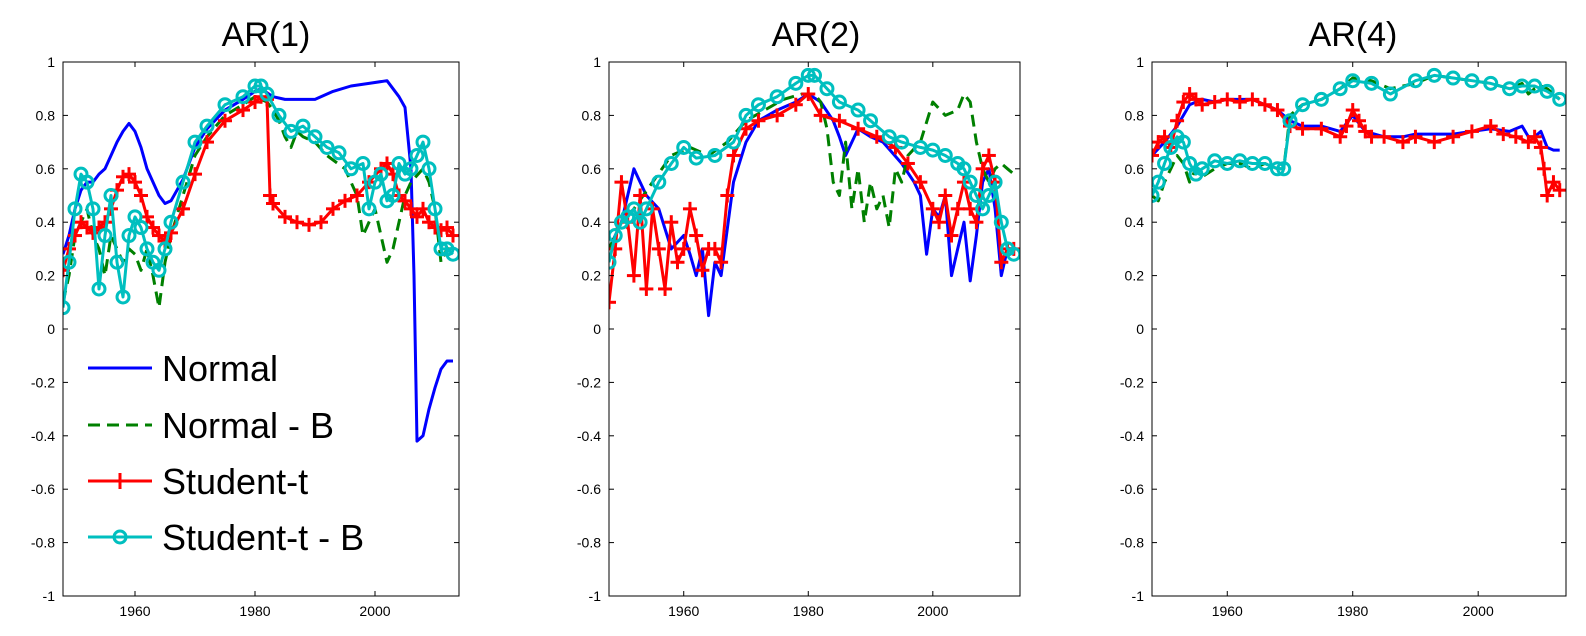 The image size is (1586, 636). Describe the element at coordinates (1478, 611) in the screenshot. I see `x-tick-label: 2000` at that location.